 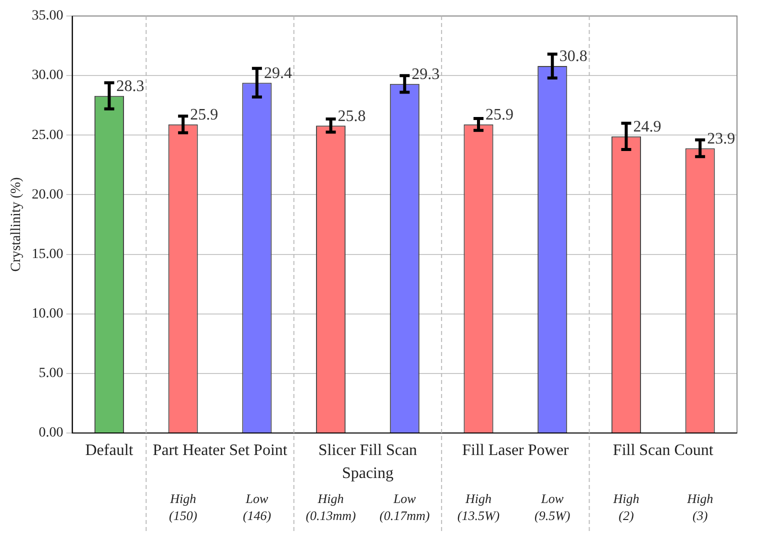 I want to click on text: Default, so click(x=109, y=451).